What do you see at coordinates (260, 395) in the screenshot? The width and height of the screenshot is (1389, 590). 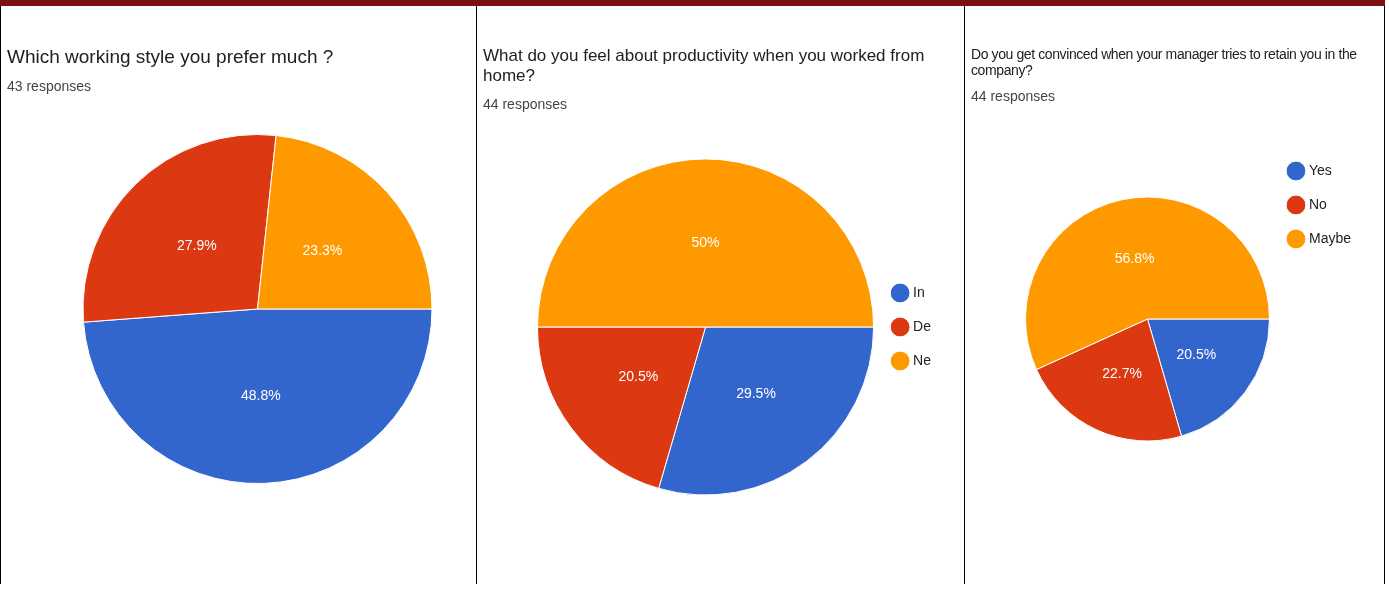 I see `data-label: 48.8%` at bounding box center [260, 395].